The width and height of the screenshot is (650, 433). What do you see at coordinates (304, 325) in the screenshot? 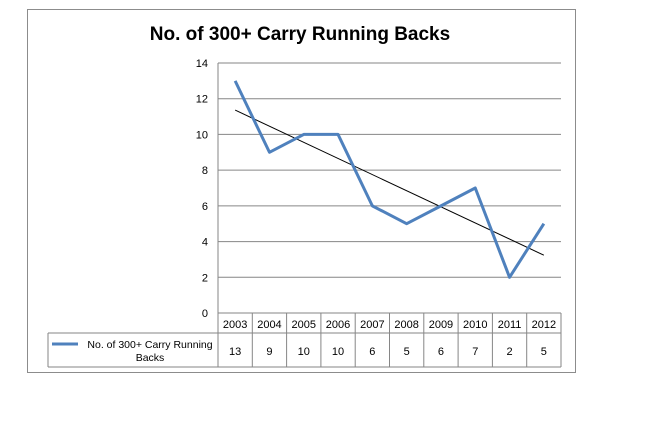
I see `x-tick-label: 2005` at bounding box center [304, 325].